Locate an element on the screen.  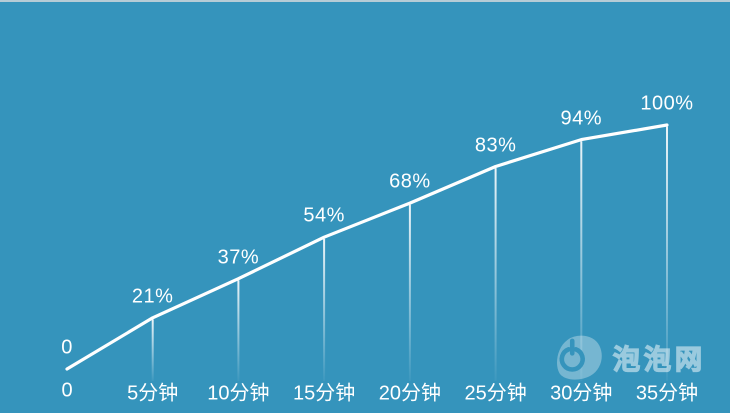
watermark: 泡泡网 is located at coordinates (630, 357).